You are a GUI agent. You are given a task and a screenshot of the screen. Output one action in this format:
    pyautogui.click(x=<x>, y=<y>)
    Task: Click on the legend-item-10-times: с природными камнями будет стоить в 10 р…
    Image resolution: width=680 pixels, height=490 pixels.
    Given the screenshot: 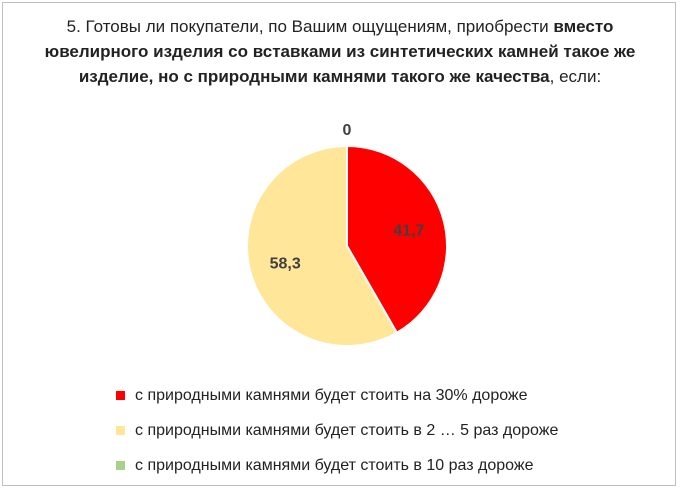 What is the action you would take?
    pyautogui.click(x=337, y=465)
    